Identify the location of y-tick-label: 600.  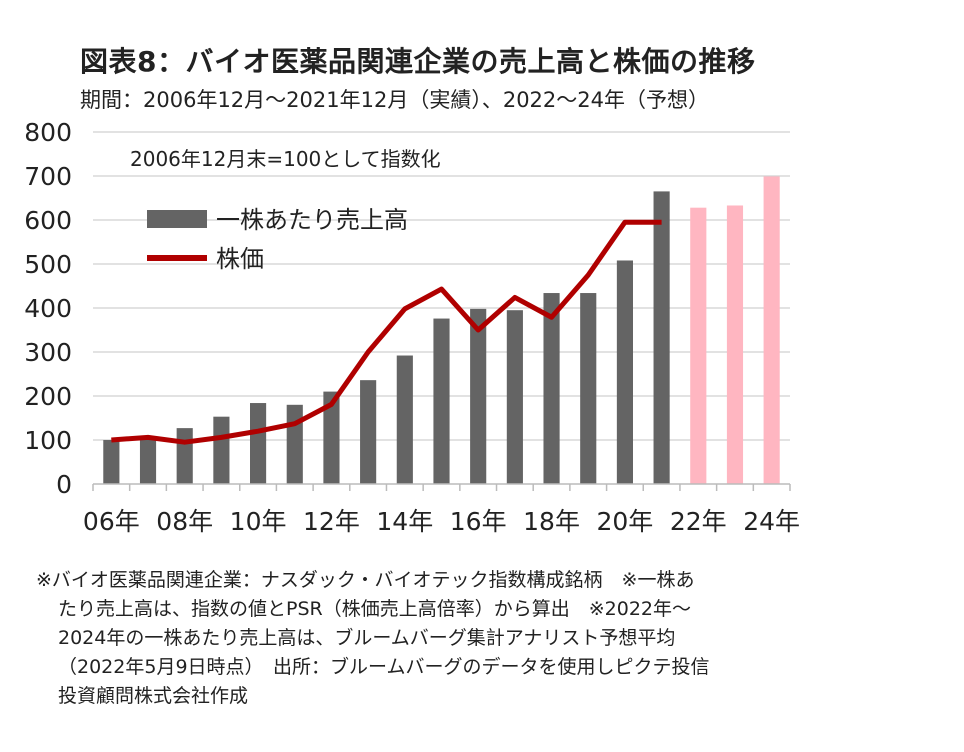
(48, 220).